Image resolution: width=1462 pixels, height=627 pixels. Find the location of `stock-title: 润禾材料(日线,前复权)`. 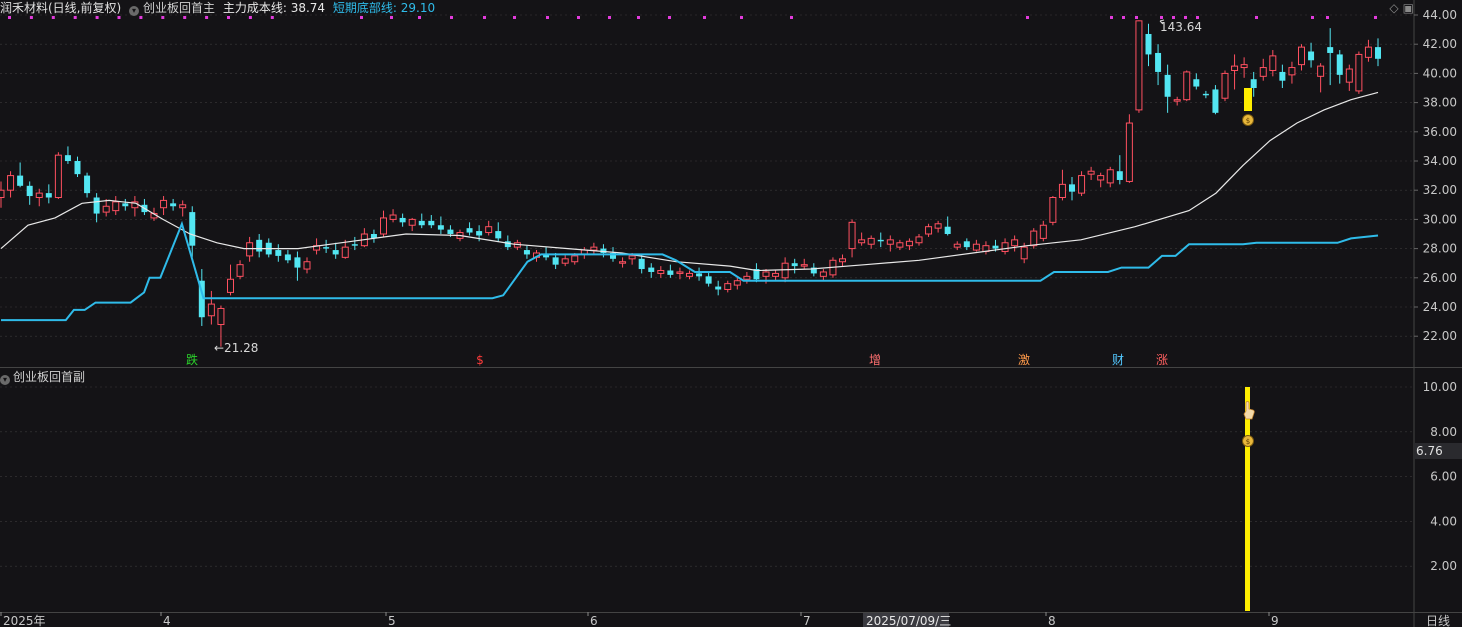

stock-title: 润禾材料(日线,前复权) is located at coordinates (61, 8).